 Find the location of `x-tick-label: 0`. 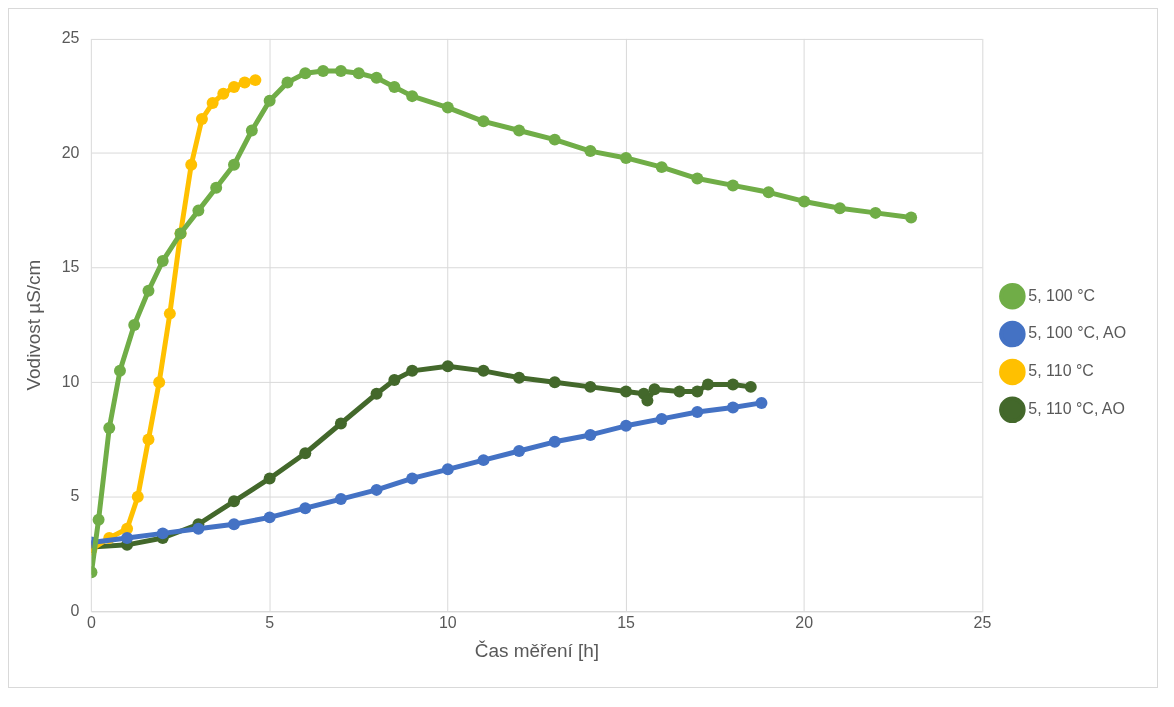

x-tick-label: 0 is located at coordinates (92, 623).